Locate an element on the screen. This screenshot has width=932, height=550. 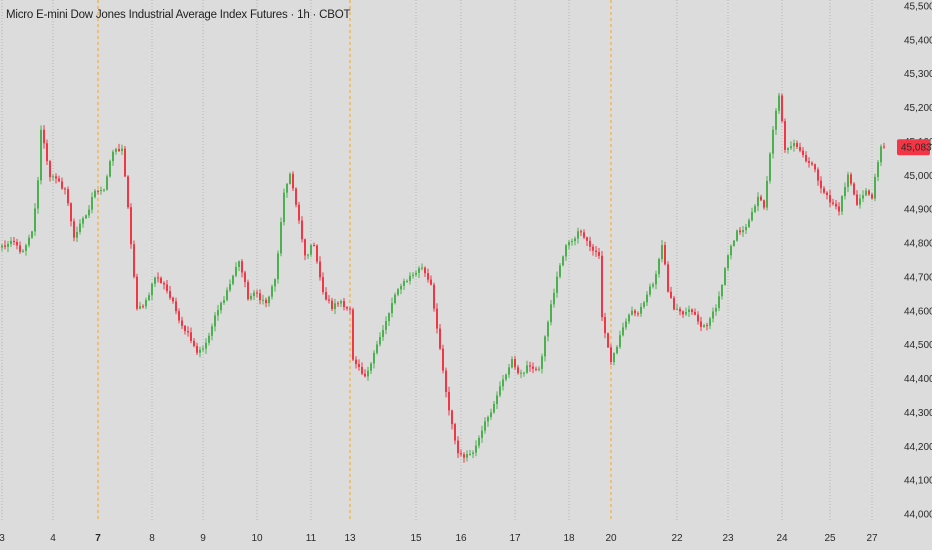
time-tick-label: 27 is located at coordinates (872, 538).